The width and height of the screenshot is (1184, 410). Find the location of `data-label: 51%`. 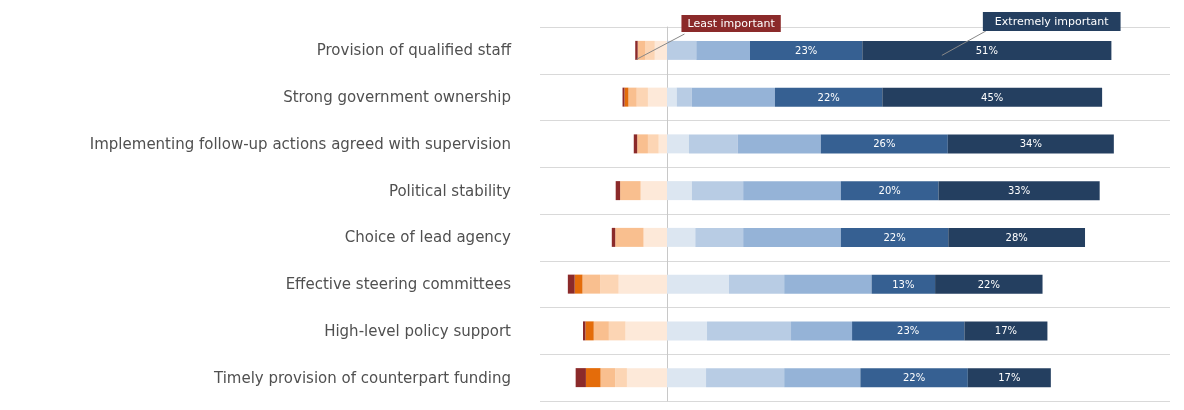

data-label: 51% is located at coordinates (986, 50).